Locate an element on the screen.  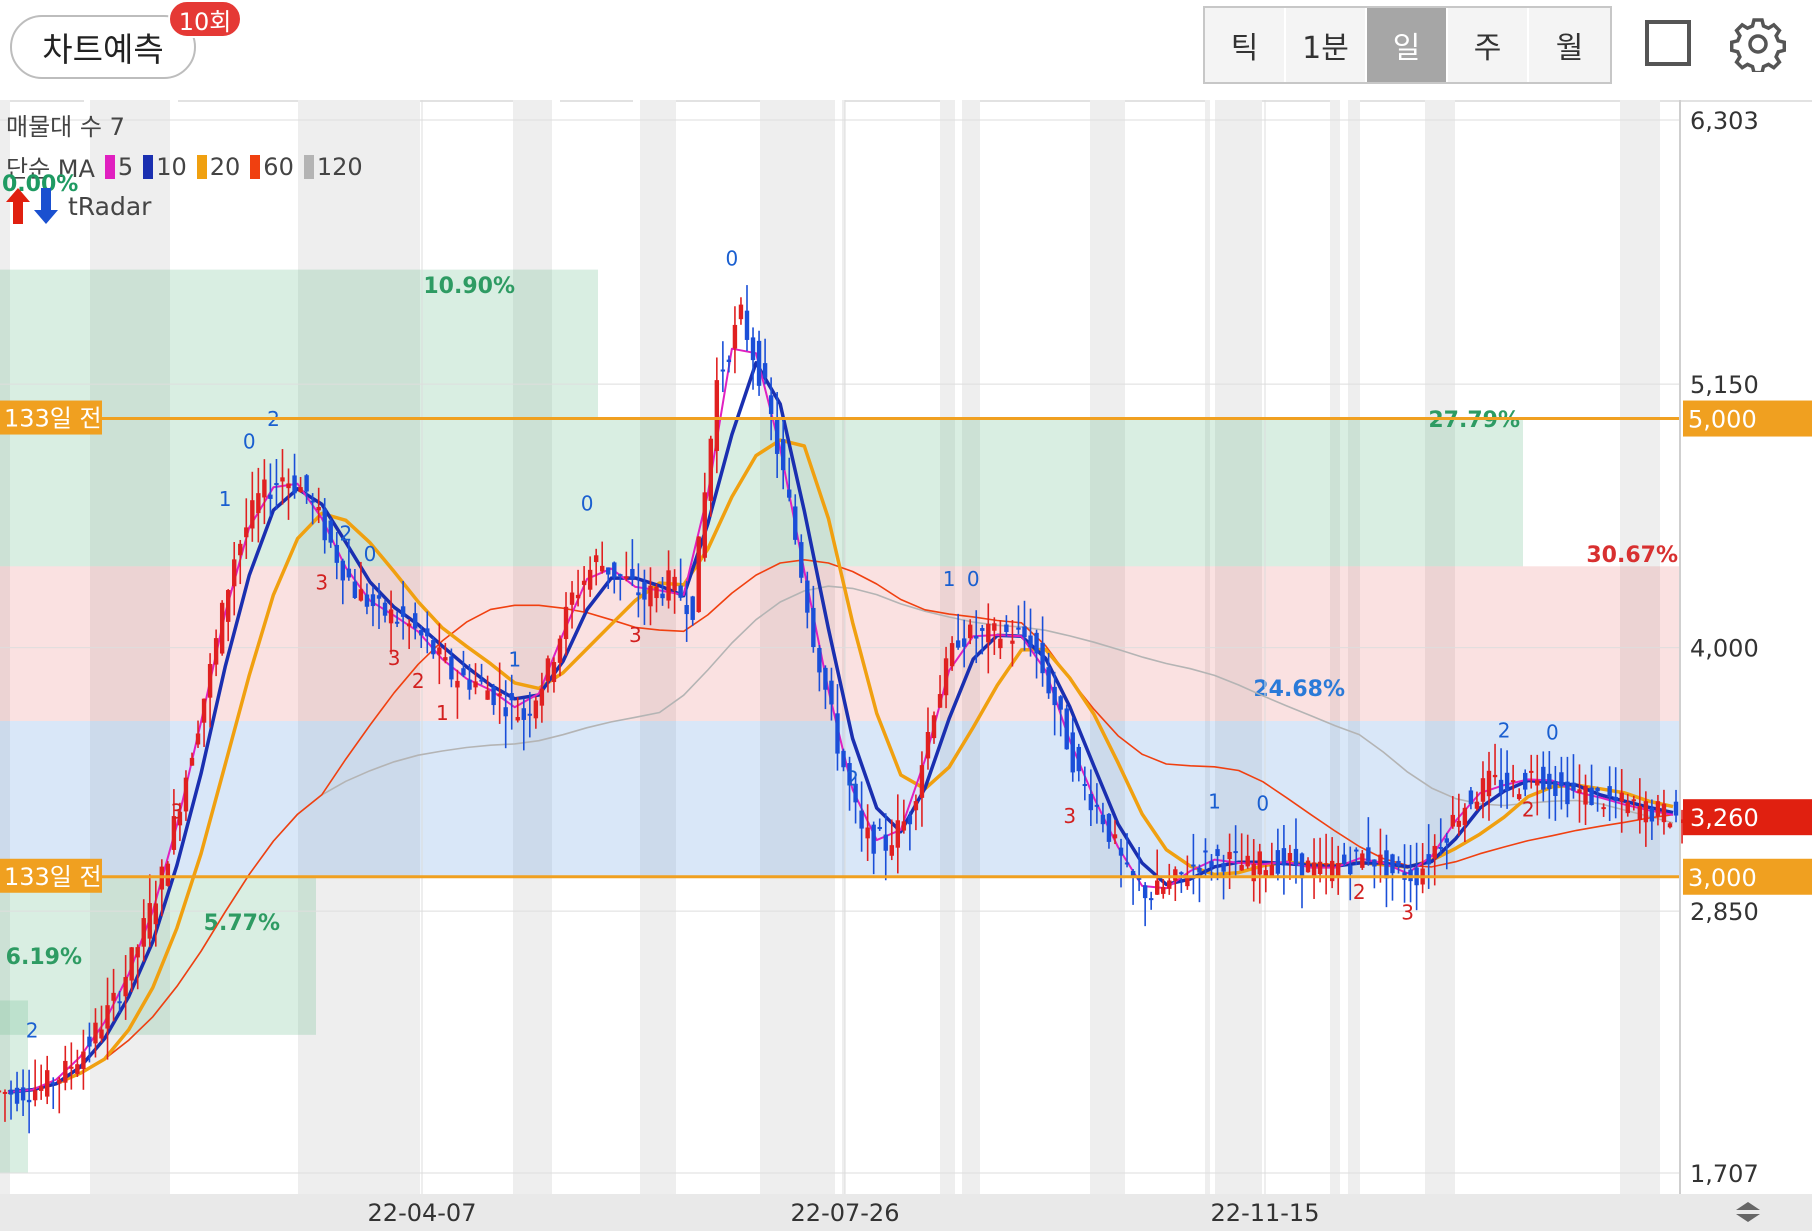
scroll-handle-icon is located at coordinates (1748, 1212).